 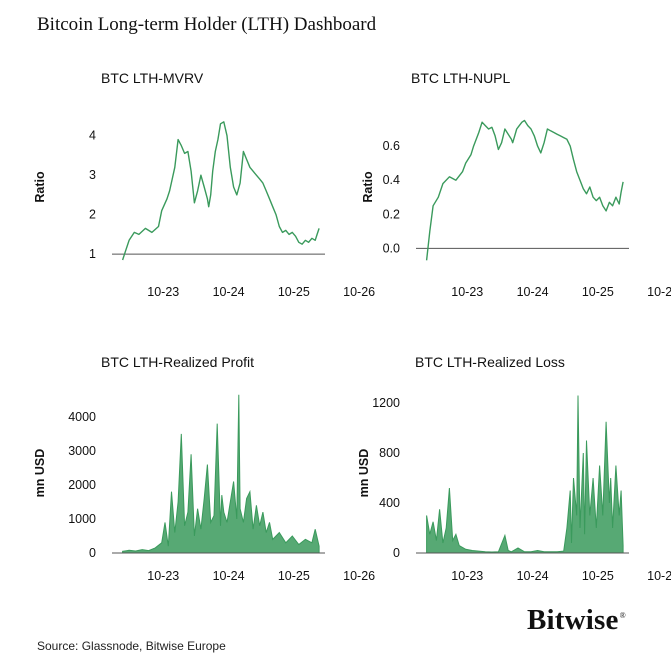 I want to click on source-note: Source: Glassnode, Bitwise Europe, so click(x=131, y=646).